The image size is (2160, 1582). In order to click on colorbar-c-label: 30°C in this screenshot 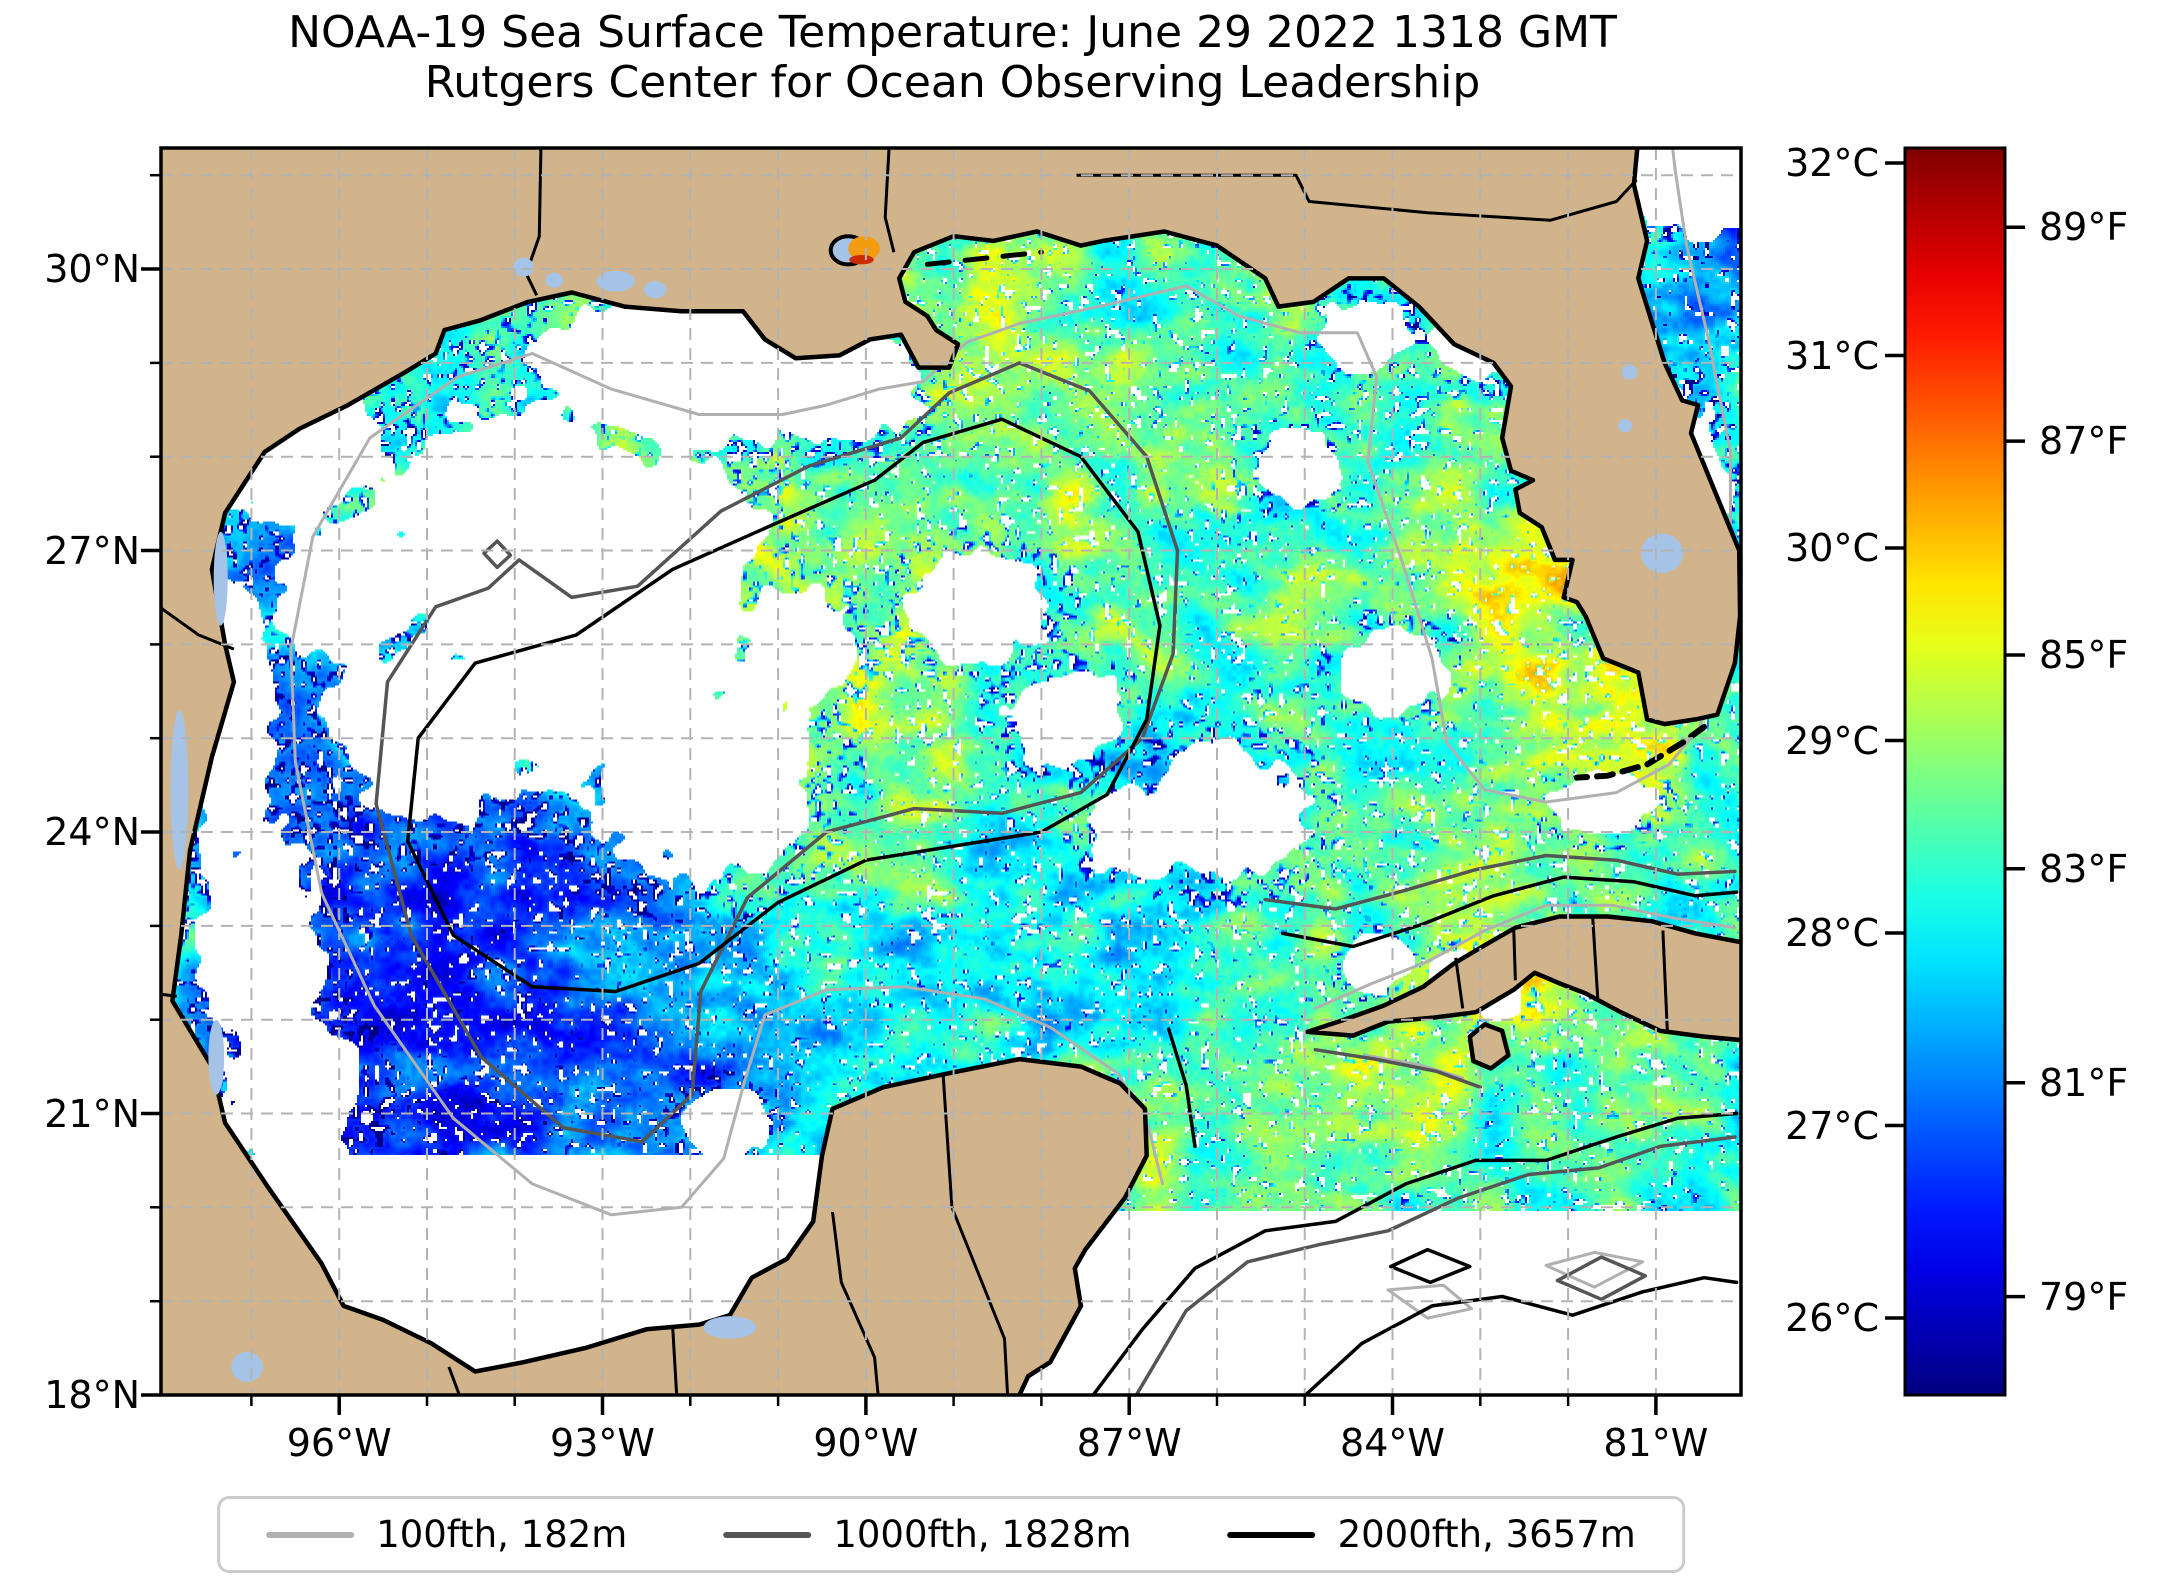, I will do `click(1832, 548)`.